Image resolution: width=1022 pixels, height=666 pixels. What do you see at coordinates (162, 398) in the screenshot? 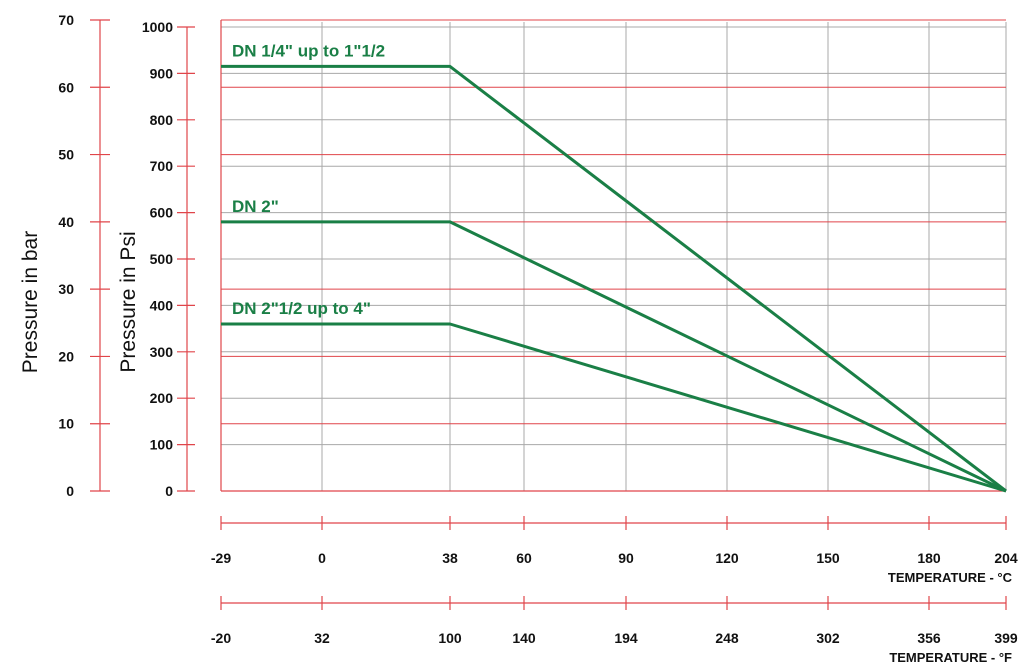
I see `psi-tick-label: 200` at bounding box center [162, 398].